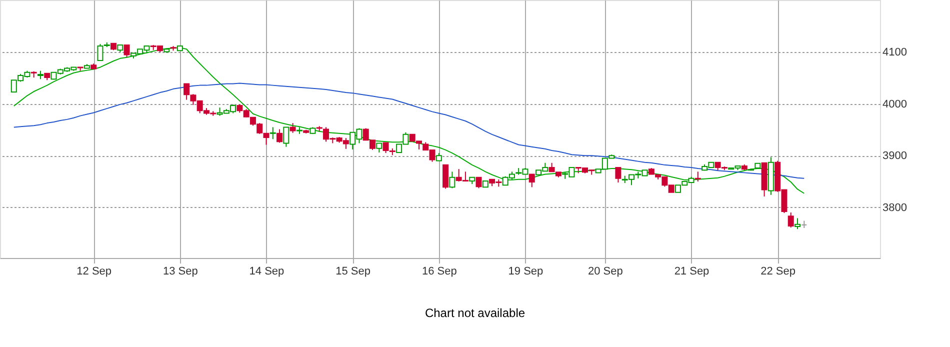 Image resolution: width=950 pixels, height=347 pixels. What do you see at coordinates (894, 104) in the screenshot?
I see `y-tick-label: 4000` at bounding box center [894, 104].